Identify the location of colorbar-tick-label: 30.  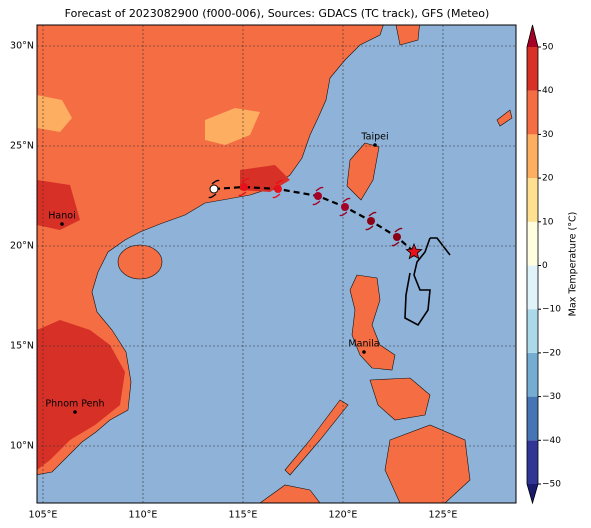
(548, 135).